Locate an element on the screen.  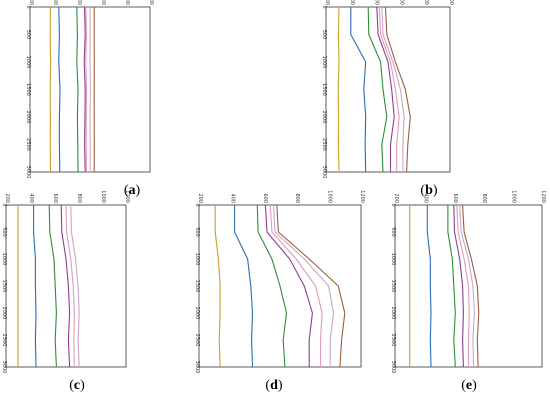
caption-a: (a) is located at coordinates (132, 191).